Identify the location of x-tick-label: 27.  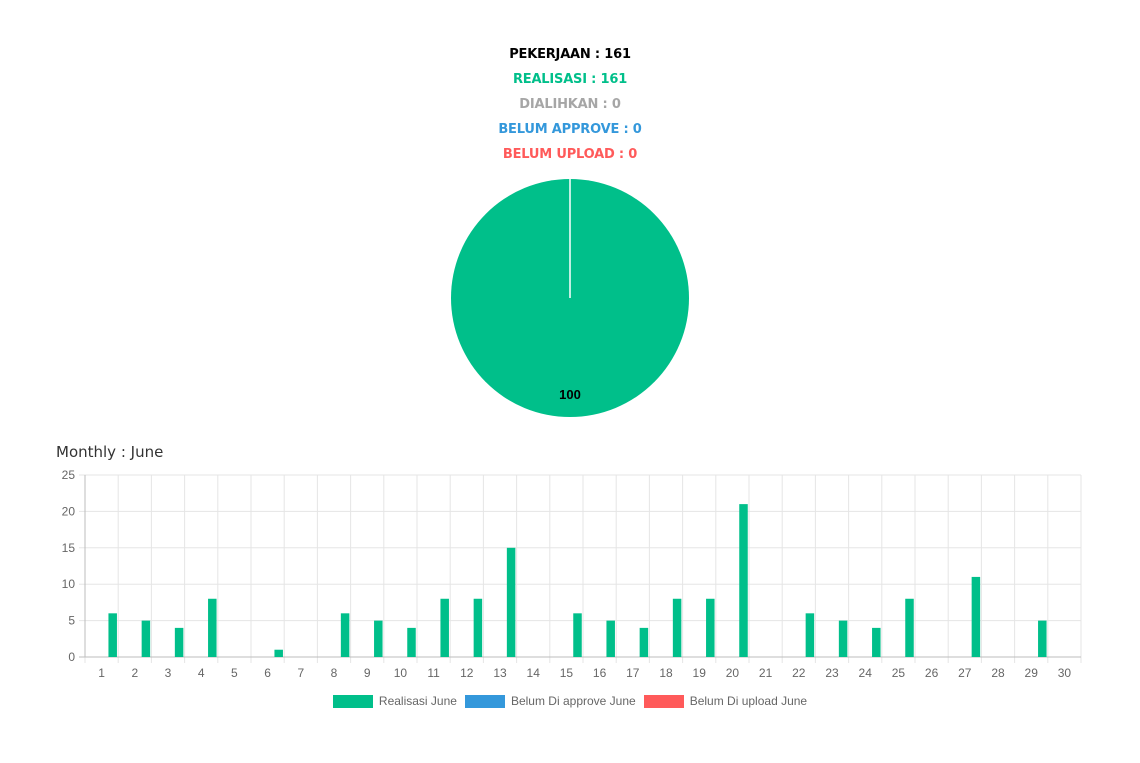
(965, 673).